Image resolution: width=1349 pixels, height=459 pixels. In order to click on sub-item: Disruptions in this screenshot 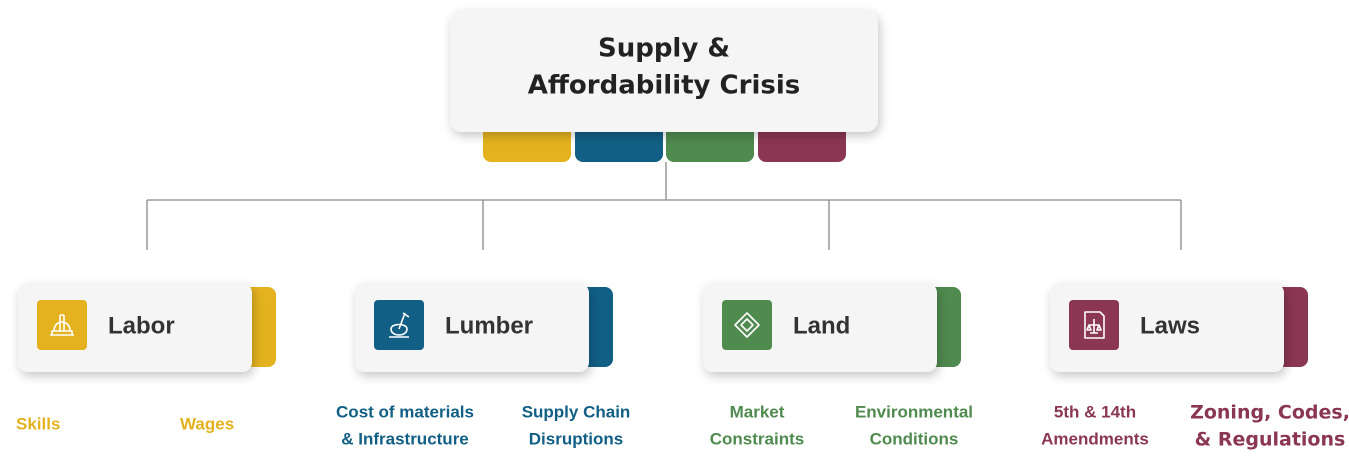, I will do `click(576, 438)`.